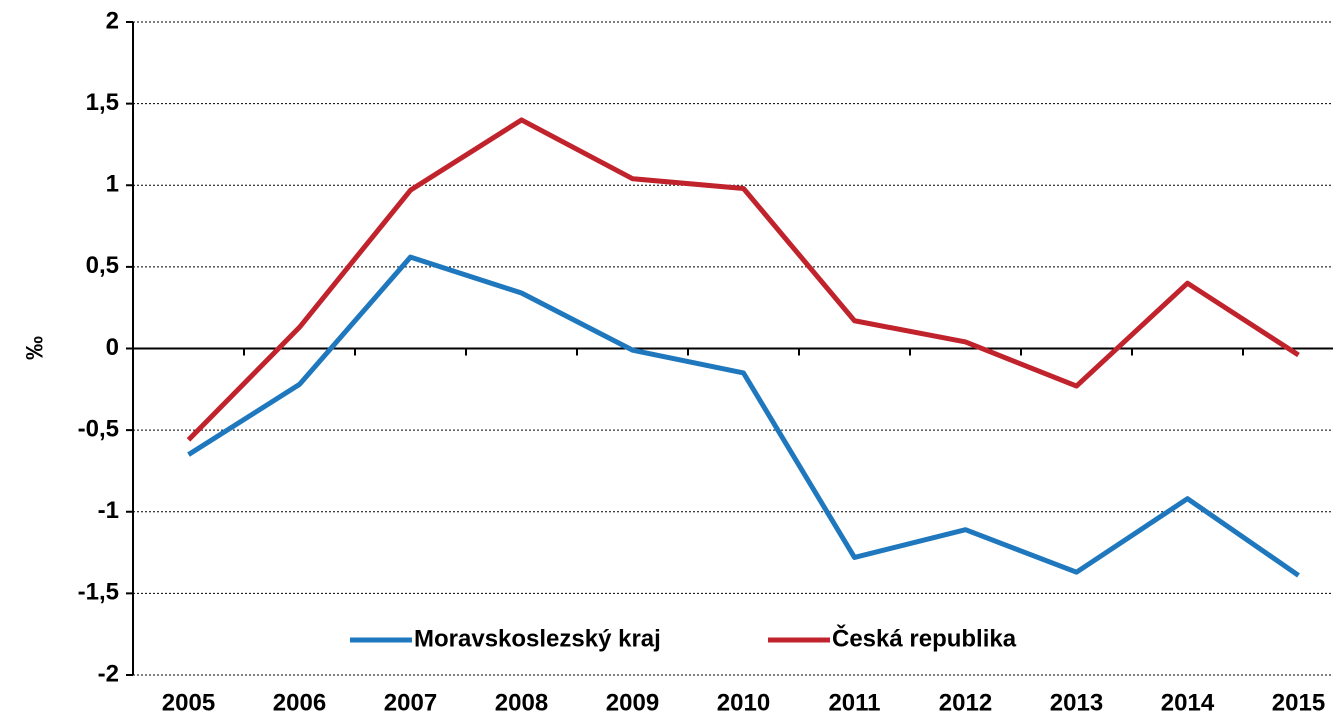  What do you see at coordinates (108, 673) in the screenshot?
I see `y-tick-label: -2` at bounding box center [108, 673].